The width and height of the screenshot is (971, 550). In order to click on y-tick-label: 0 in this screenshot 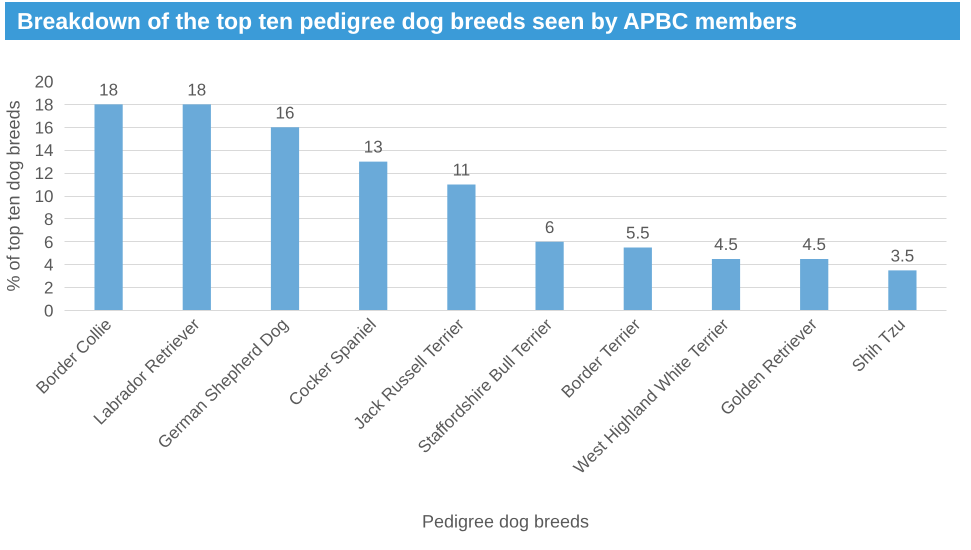, I will do `click(49, 311)`.